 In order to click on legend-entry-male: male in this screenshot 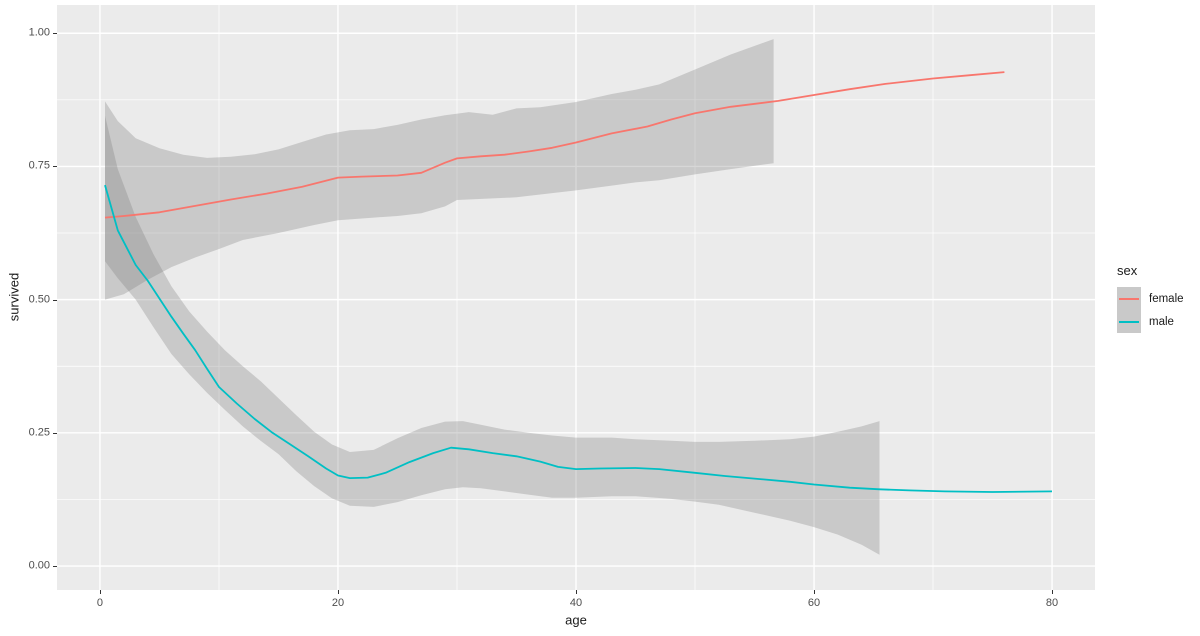, I will do `click(1150, 321)`.